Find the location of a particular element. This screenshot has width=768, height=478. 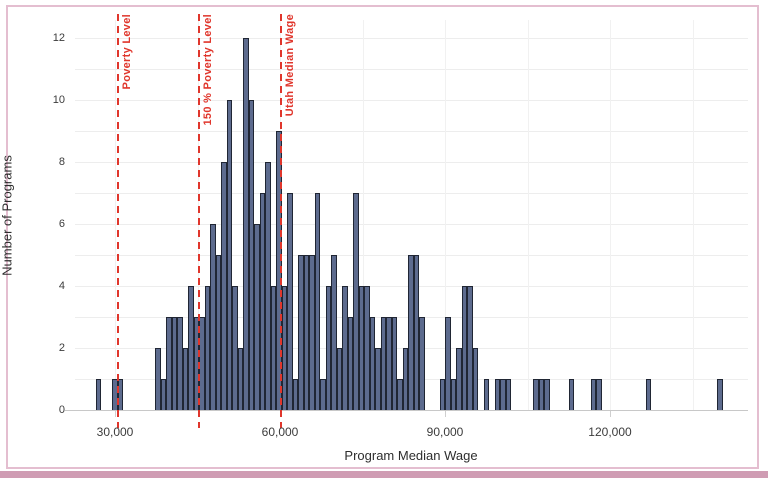

bottom-accent-bar is located at coordinates (384, 474).